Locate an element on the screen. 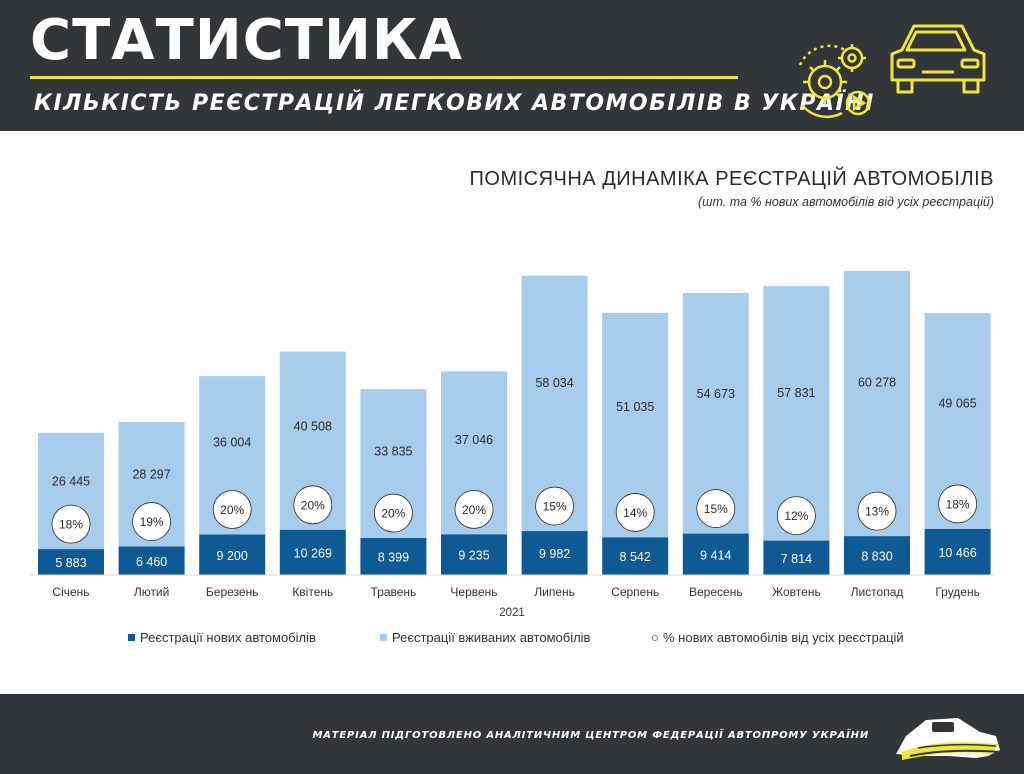 The height and width of the screenshot is (774, 1024). x-tick-label: Листопад is located at coordinates (877, 592).